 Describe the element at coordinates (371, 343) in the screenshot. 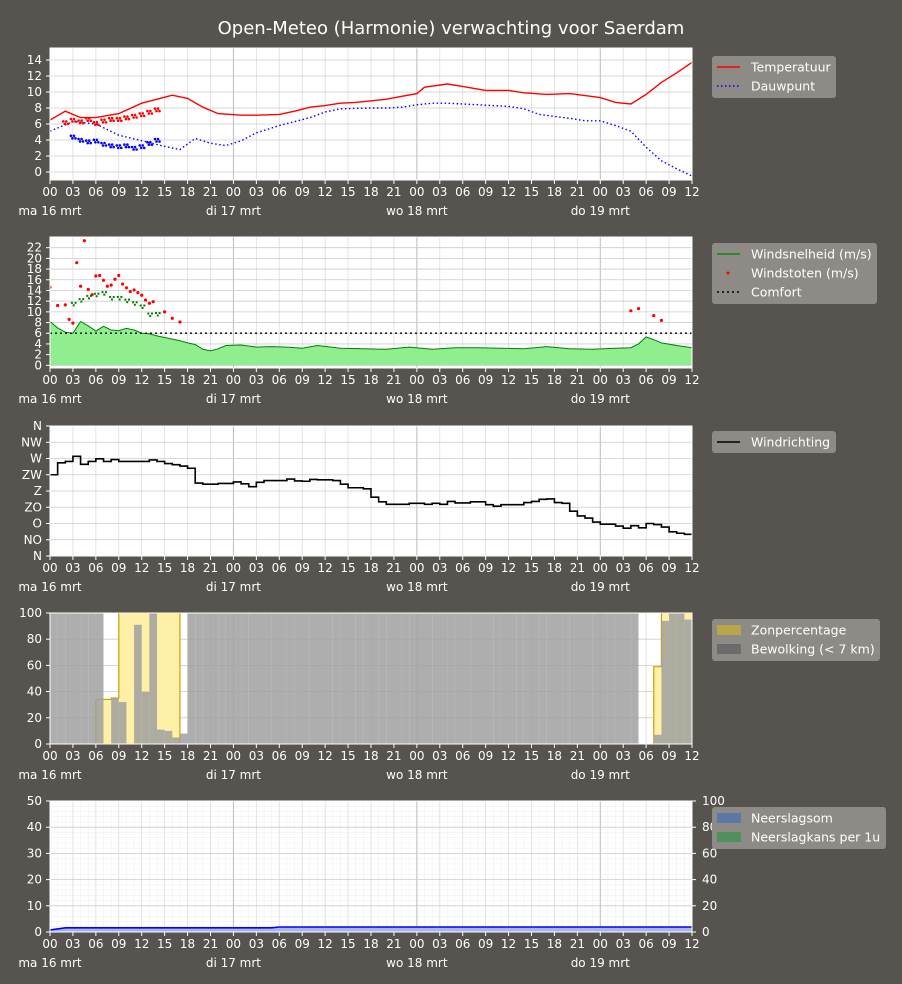

I see `wind-area` at that location.